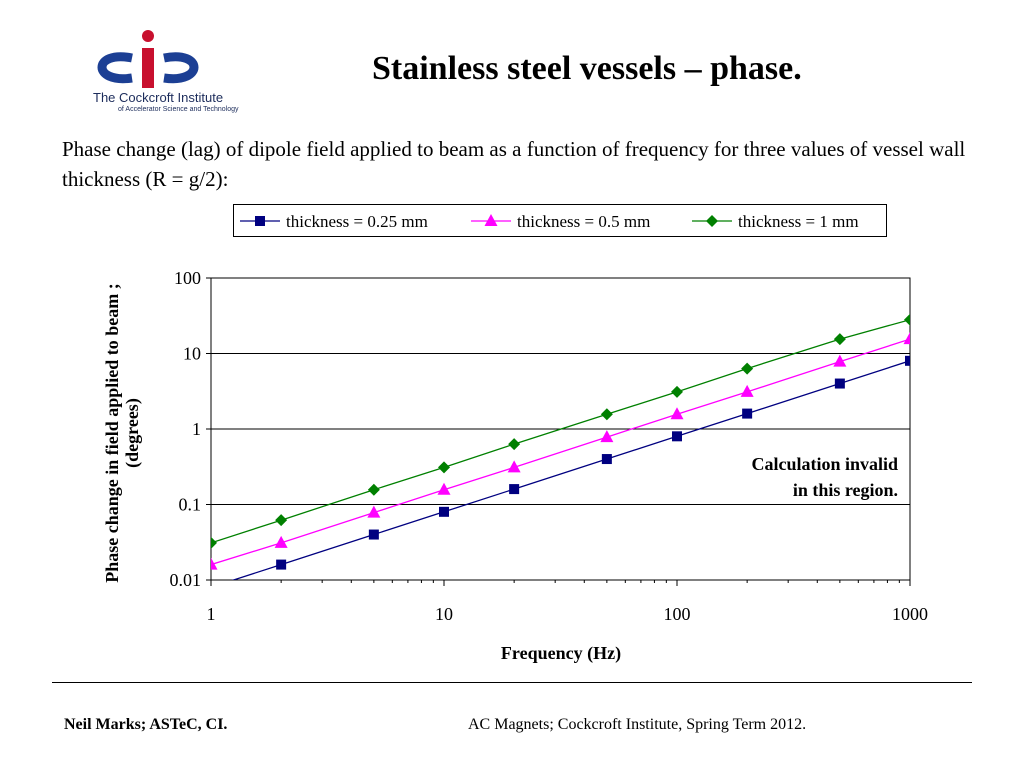 The width and height of the screenshot is (1024, 768). What do you see at coordinates (677, 614) in the screenshot?
I see `x-tick-label: 100` at bounding box center [677, 614].